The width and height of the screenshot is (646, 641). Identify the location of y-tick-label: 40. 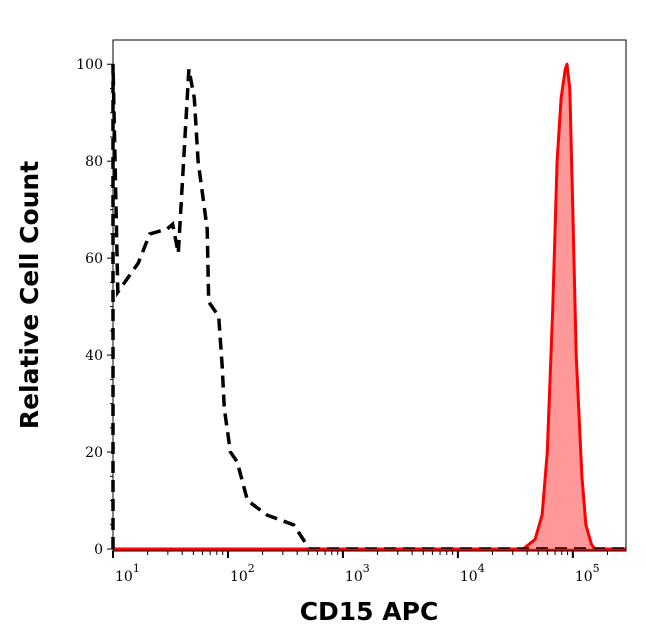
(94, 356).